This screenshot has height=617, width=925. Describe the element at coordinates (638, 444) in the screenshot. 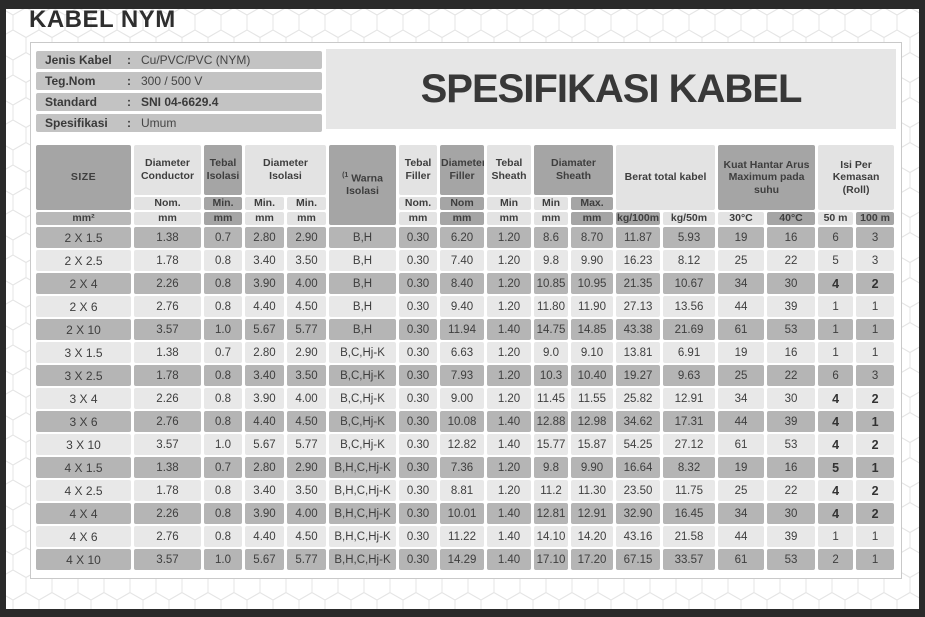

I see `value-cell: 54.25` at that location.